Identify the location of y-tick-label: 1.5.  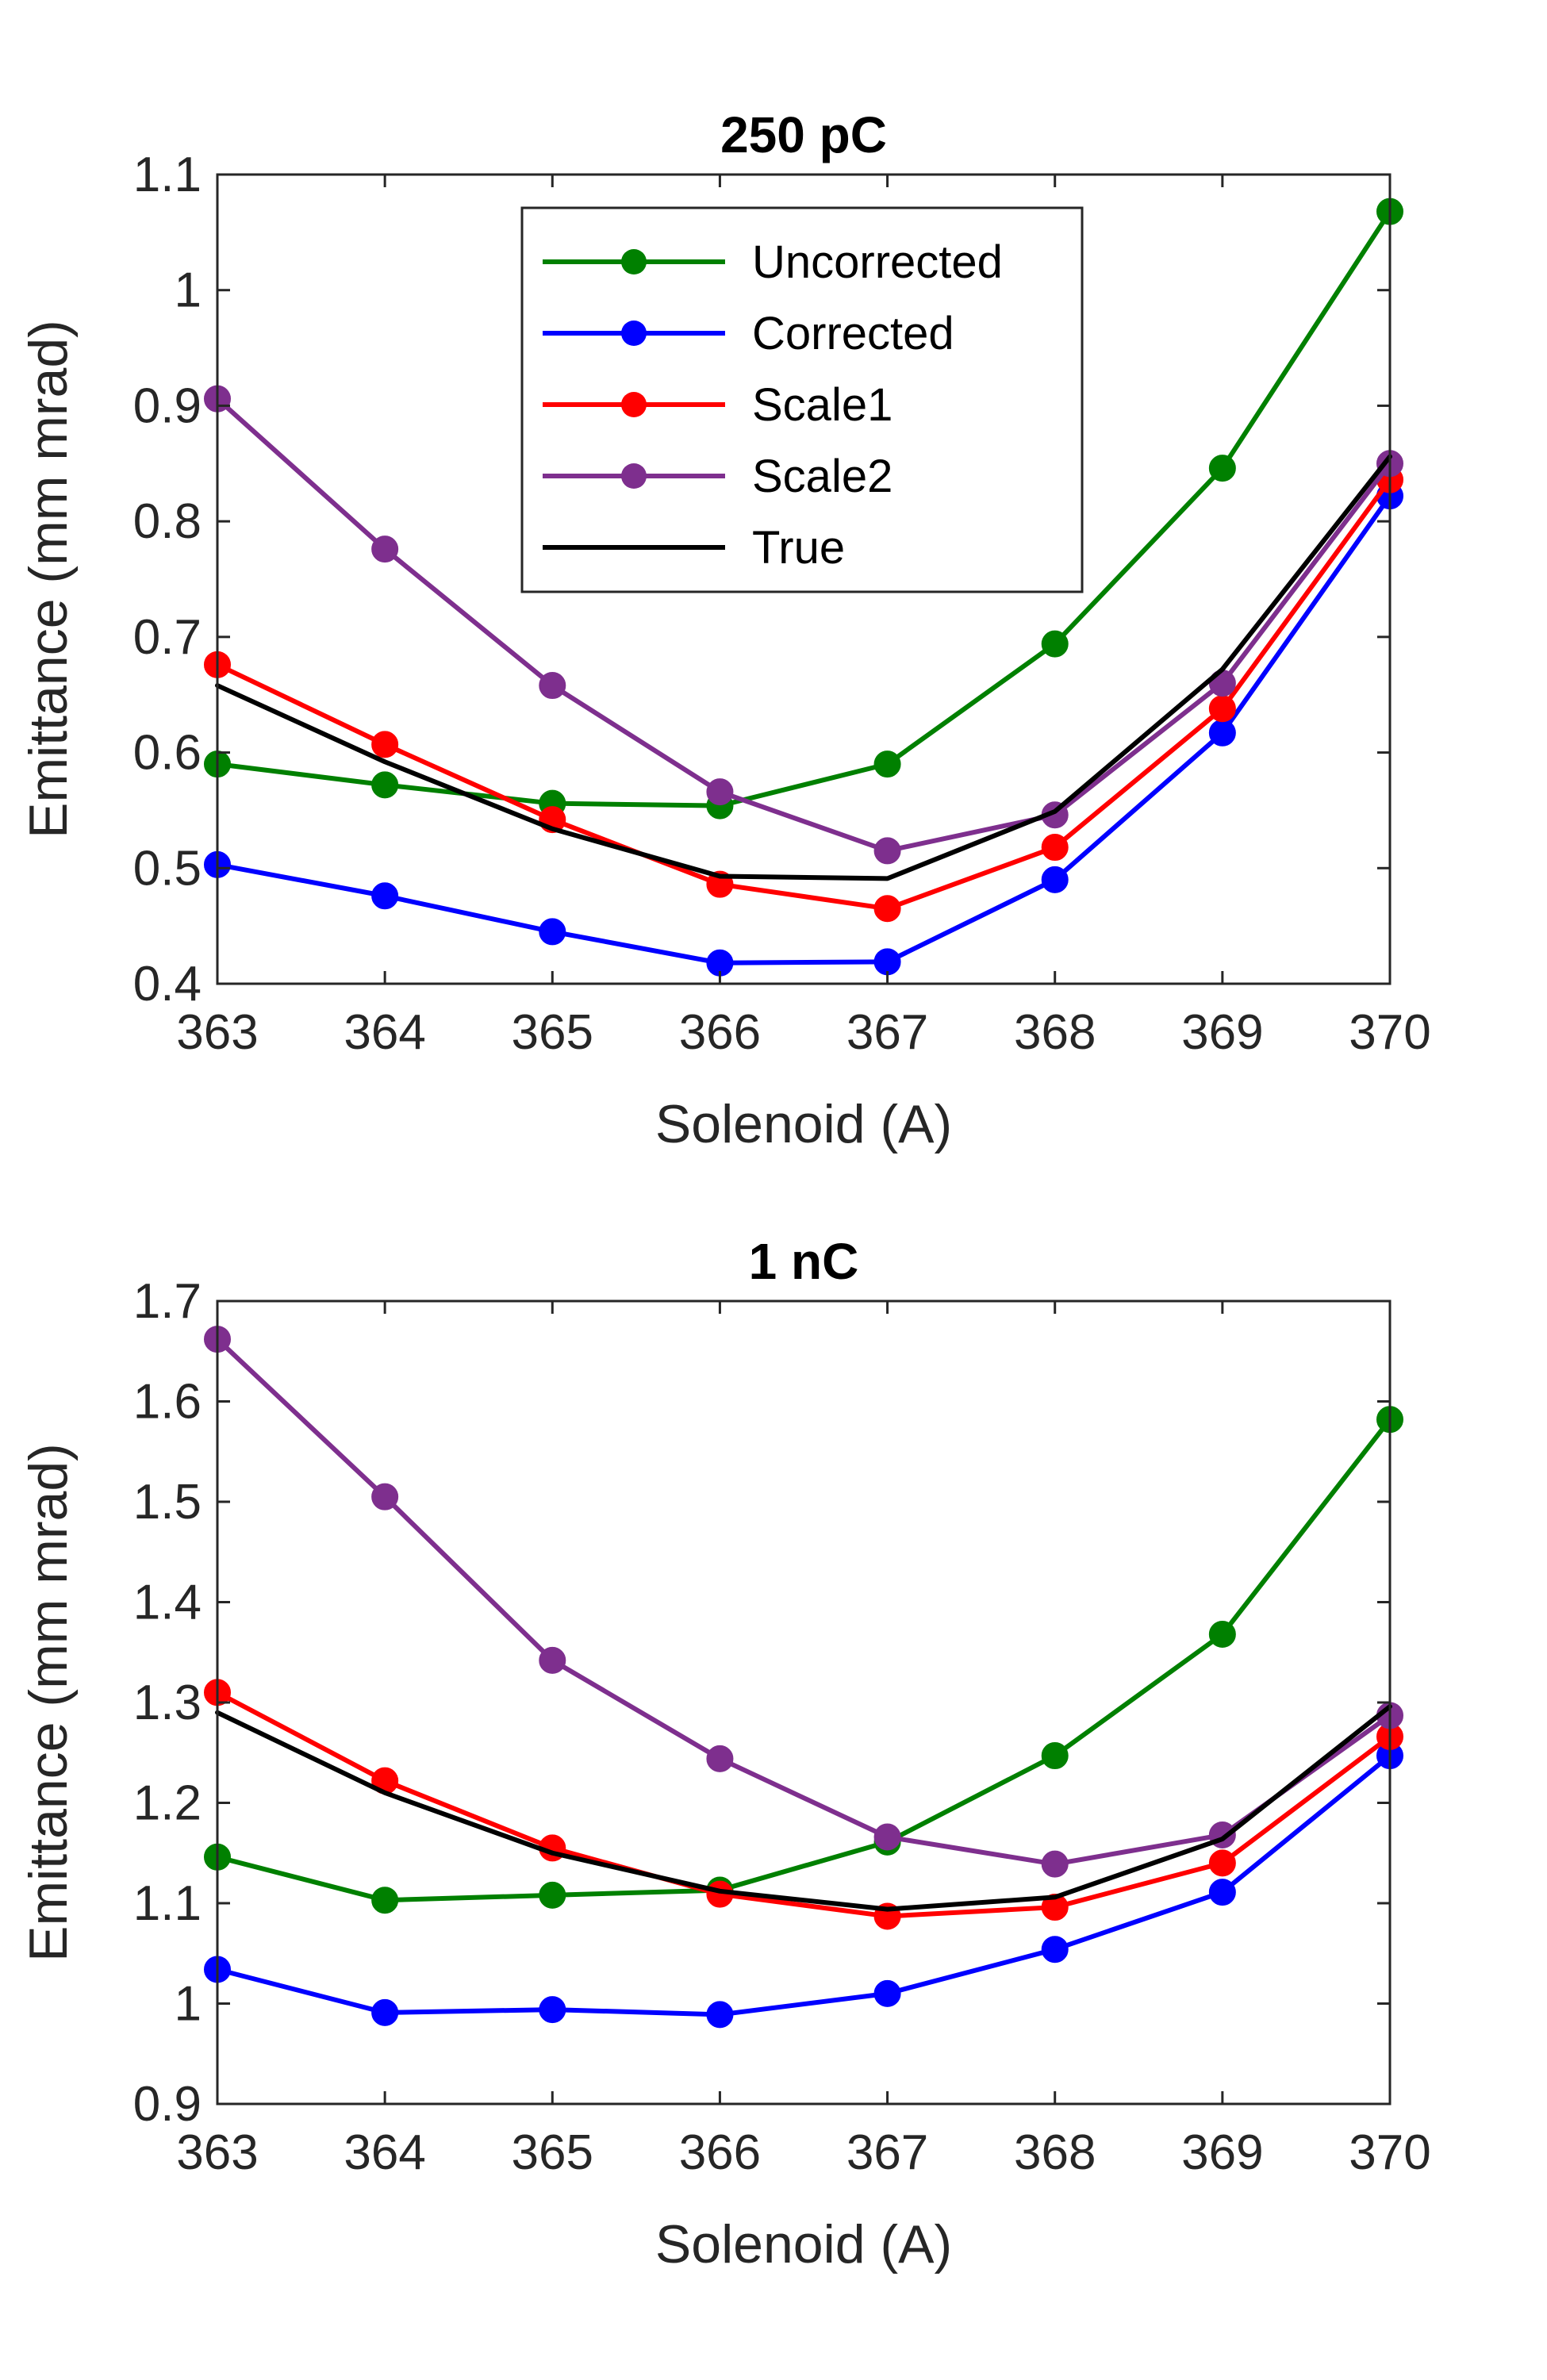
(167, 1502).